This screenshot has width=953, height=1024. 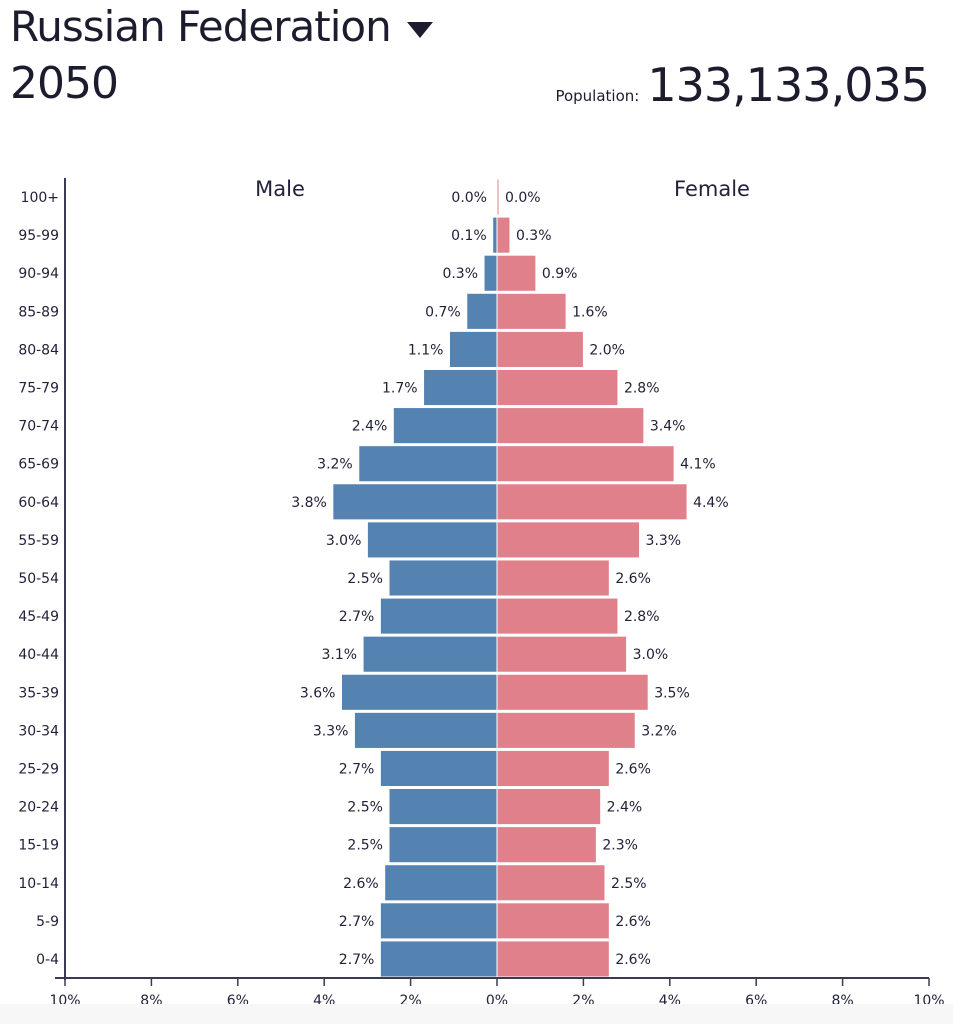 I want to click on male-value-label: 3.2%, so click(x=335, y=465).